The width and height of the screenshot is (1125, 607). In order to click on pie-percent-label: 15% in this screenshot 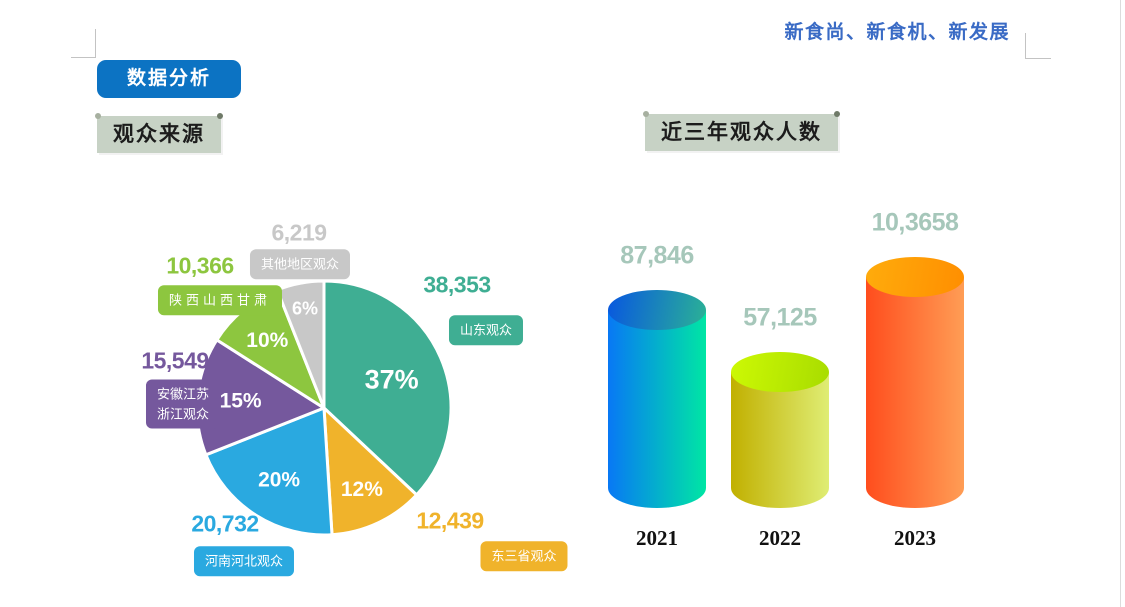, I will do `click(241, 401)`.